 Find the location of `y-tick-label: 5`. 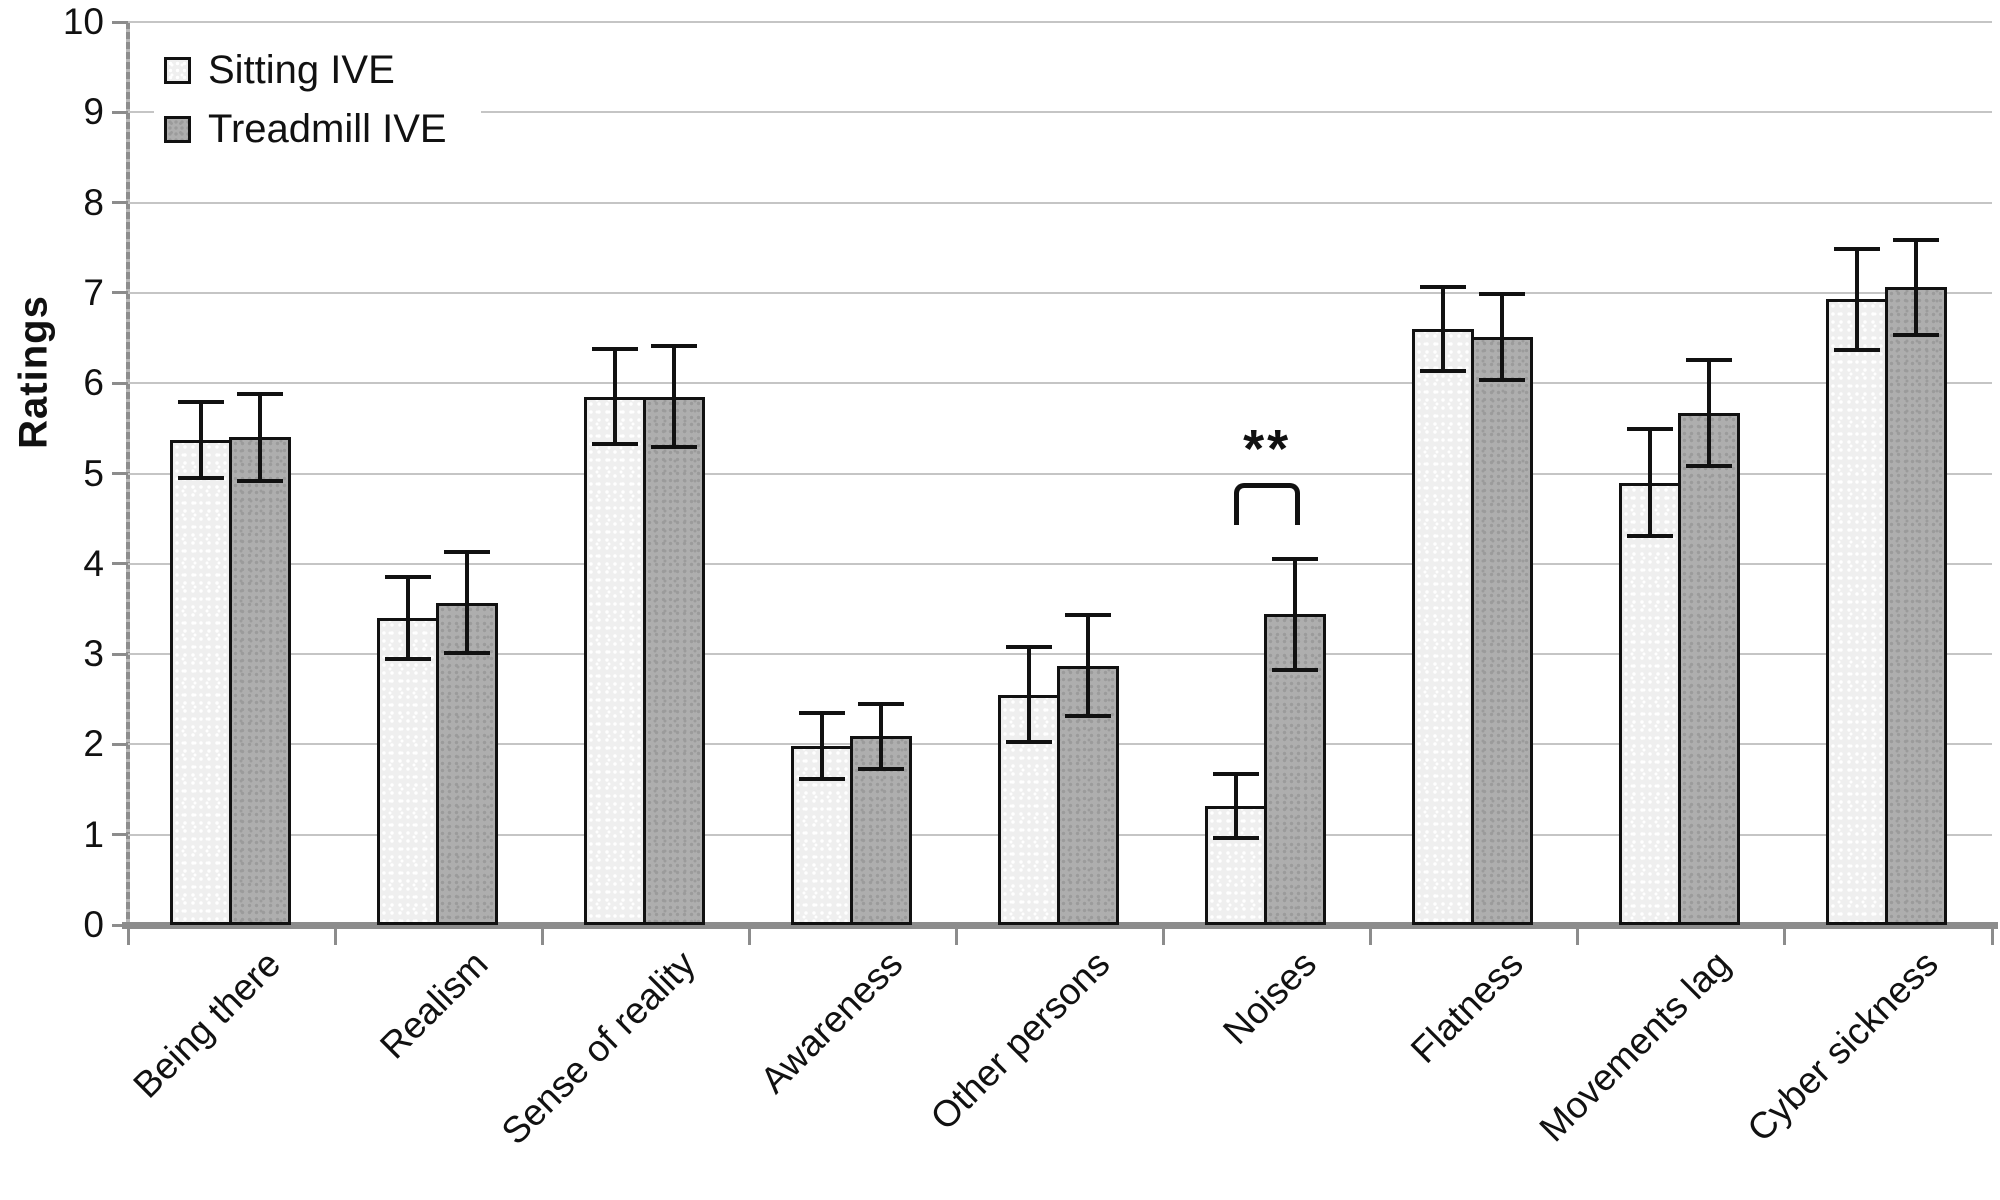

y-tick-label: 5 is located at coordinates (93, 473).